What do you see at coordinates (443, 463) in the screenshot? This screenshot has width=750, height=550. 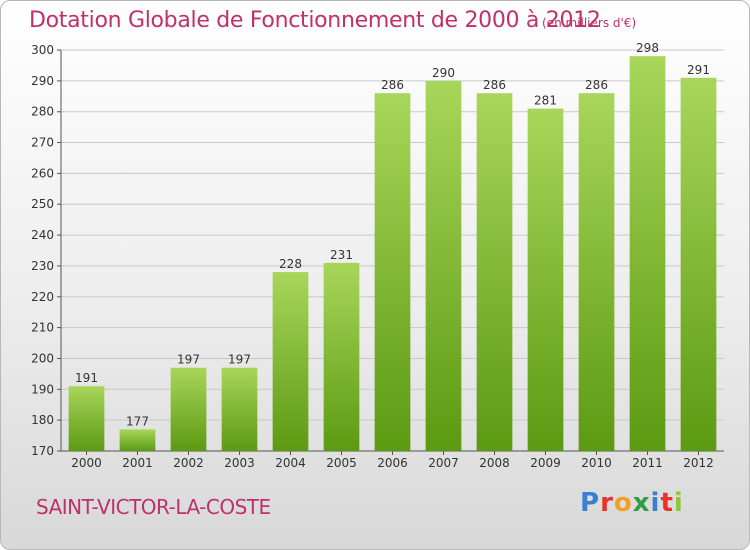 I see `x-tick-label-2007: 2007` at bounding box center [443, 463].